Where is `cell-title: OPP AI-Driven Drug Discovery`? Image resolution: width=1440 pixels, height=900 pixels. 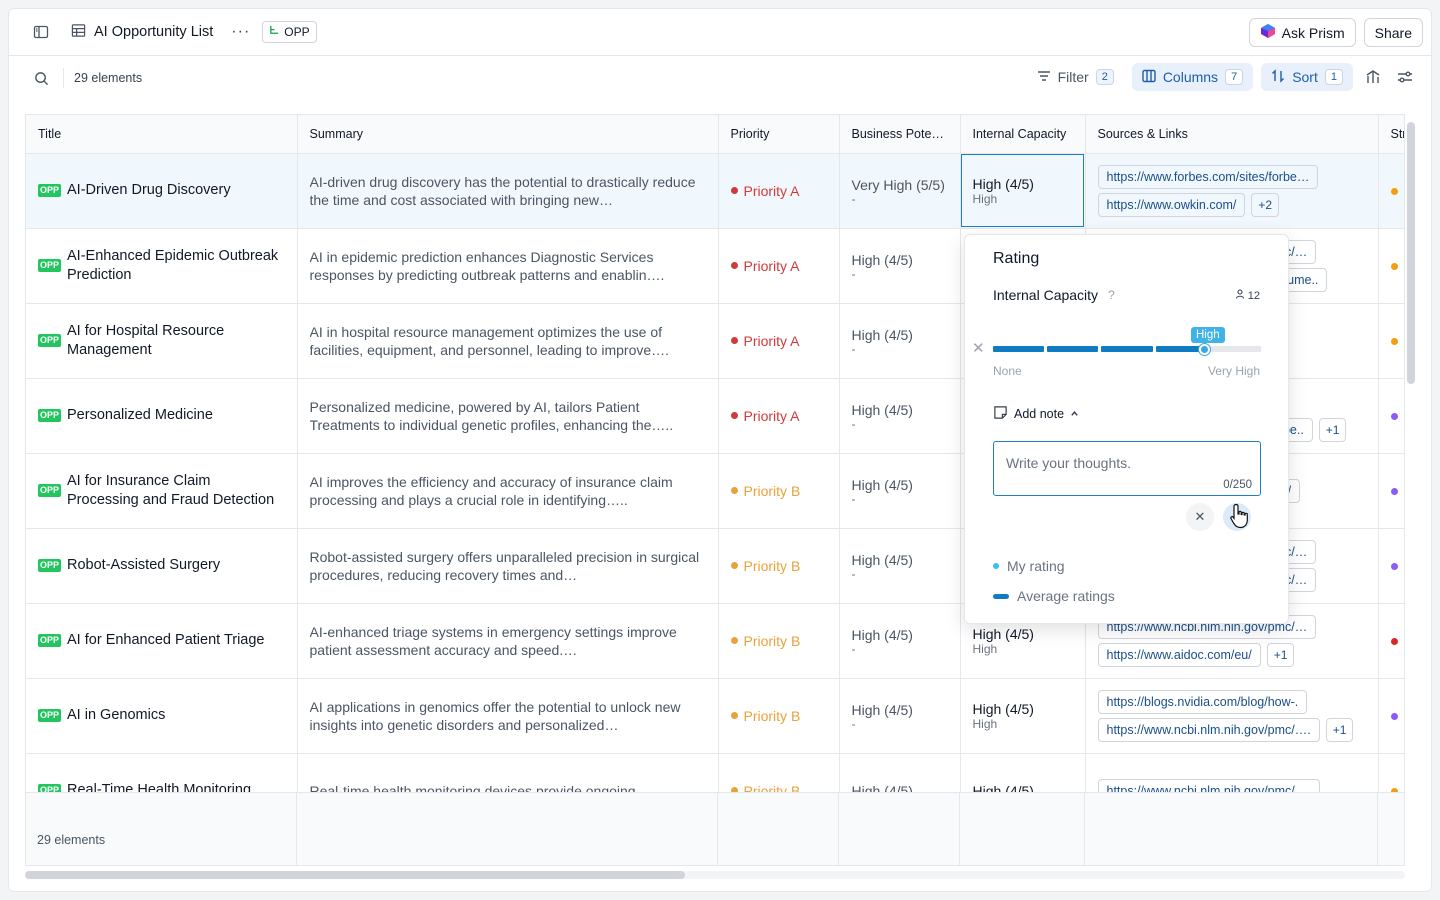 cell-title: OPP AI-Driven Drug Discovery is located at coordinates (162, 191).